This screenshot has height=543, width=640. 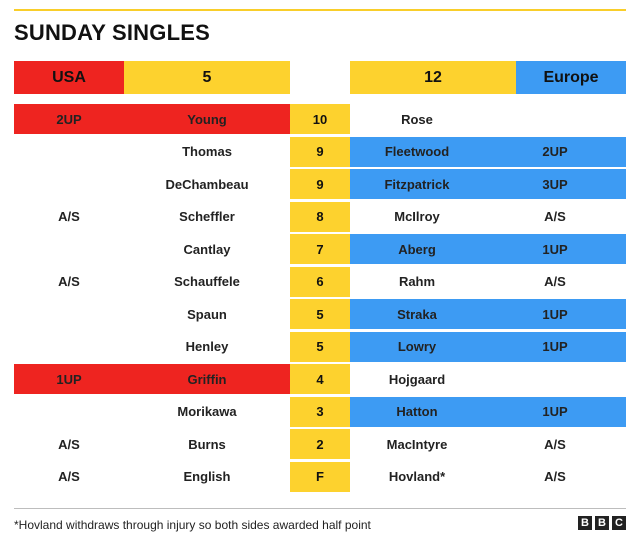 What do you see at coordinates (417, 346) in the screenshot?
I see `europe-player: Lowry` at bounding box center [417, 346].